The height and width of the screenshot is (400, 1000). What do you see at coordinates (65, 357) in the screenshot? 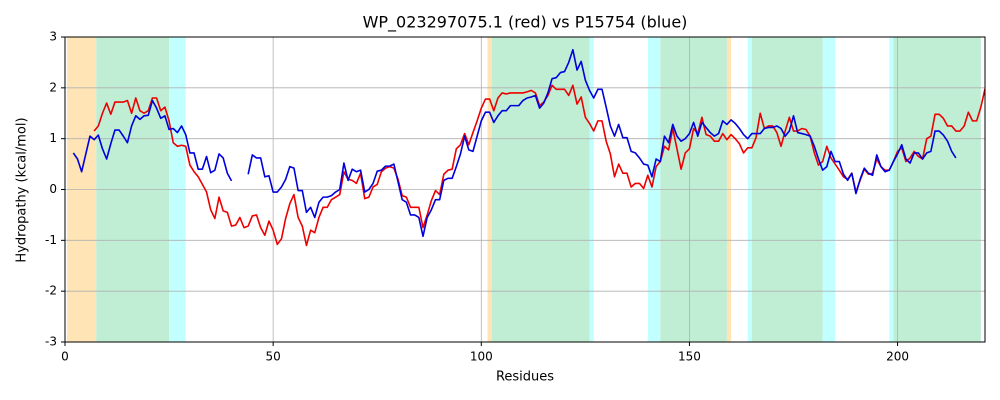
I see `x-tick-label: 0` at bounding box center [65, 357].